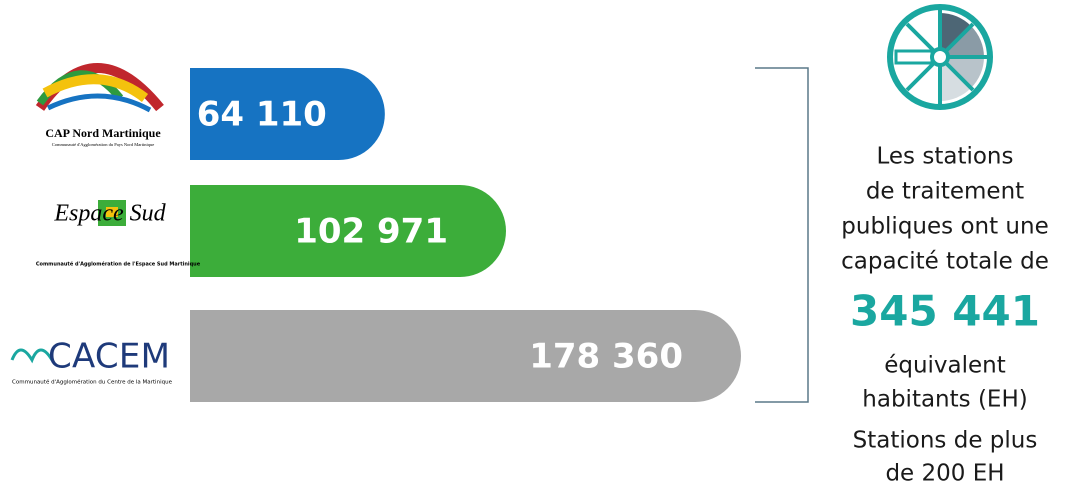 The image size is (1066, 483). I want to click on logo-title: Espace Sud, so click(109, 214).